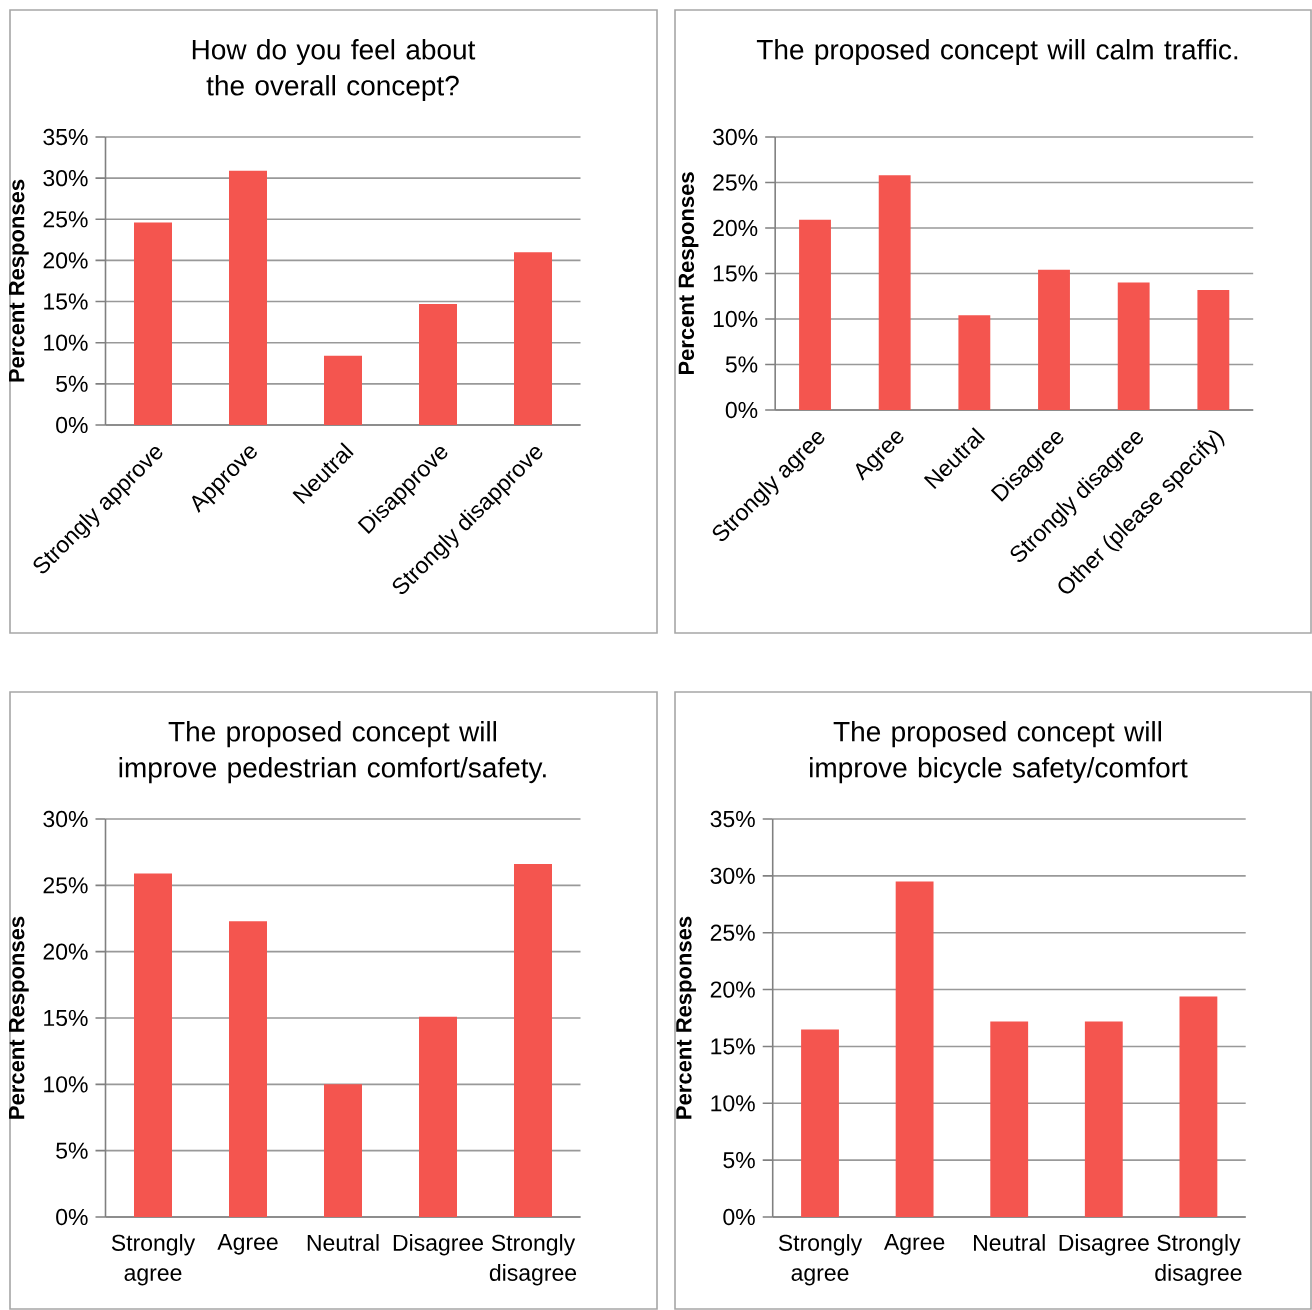  Describe the element at coordinates (334, 70) in the screenshot. I see `chart-title: How do you feel about the overall concept?` at that location.